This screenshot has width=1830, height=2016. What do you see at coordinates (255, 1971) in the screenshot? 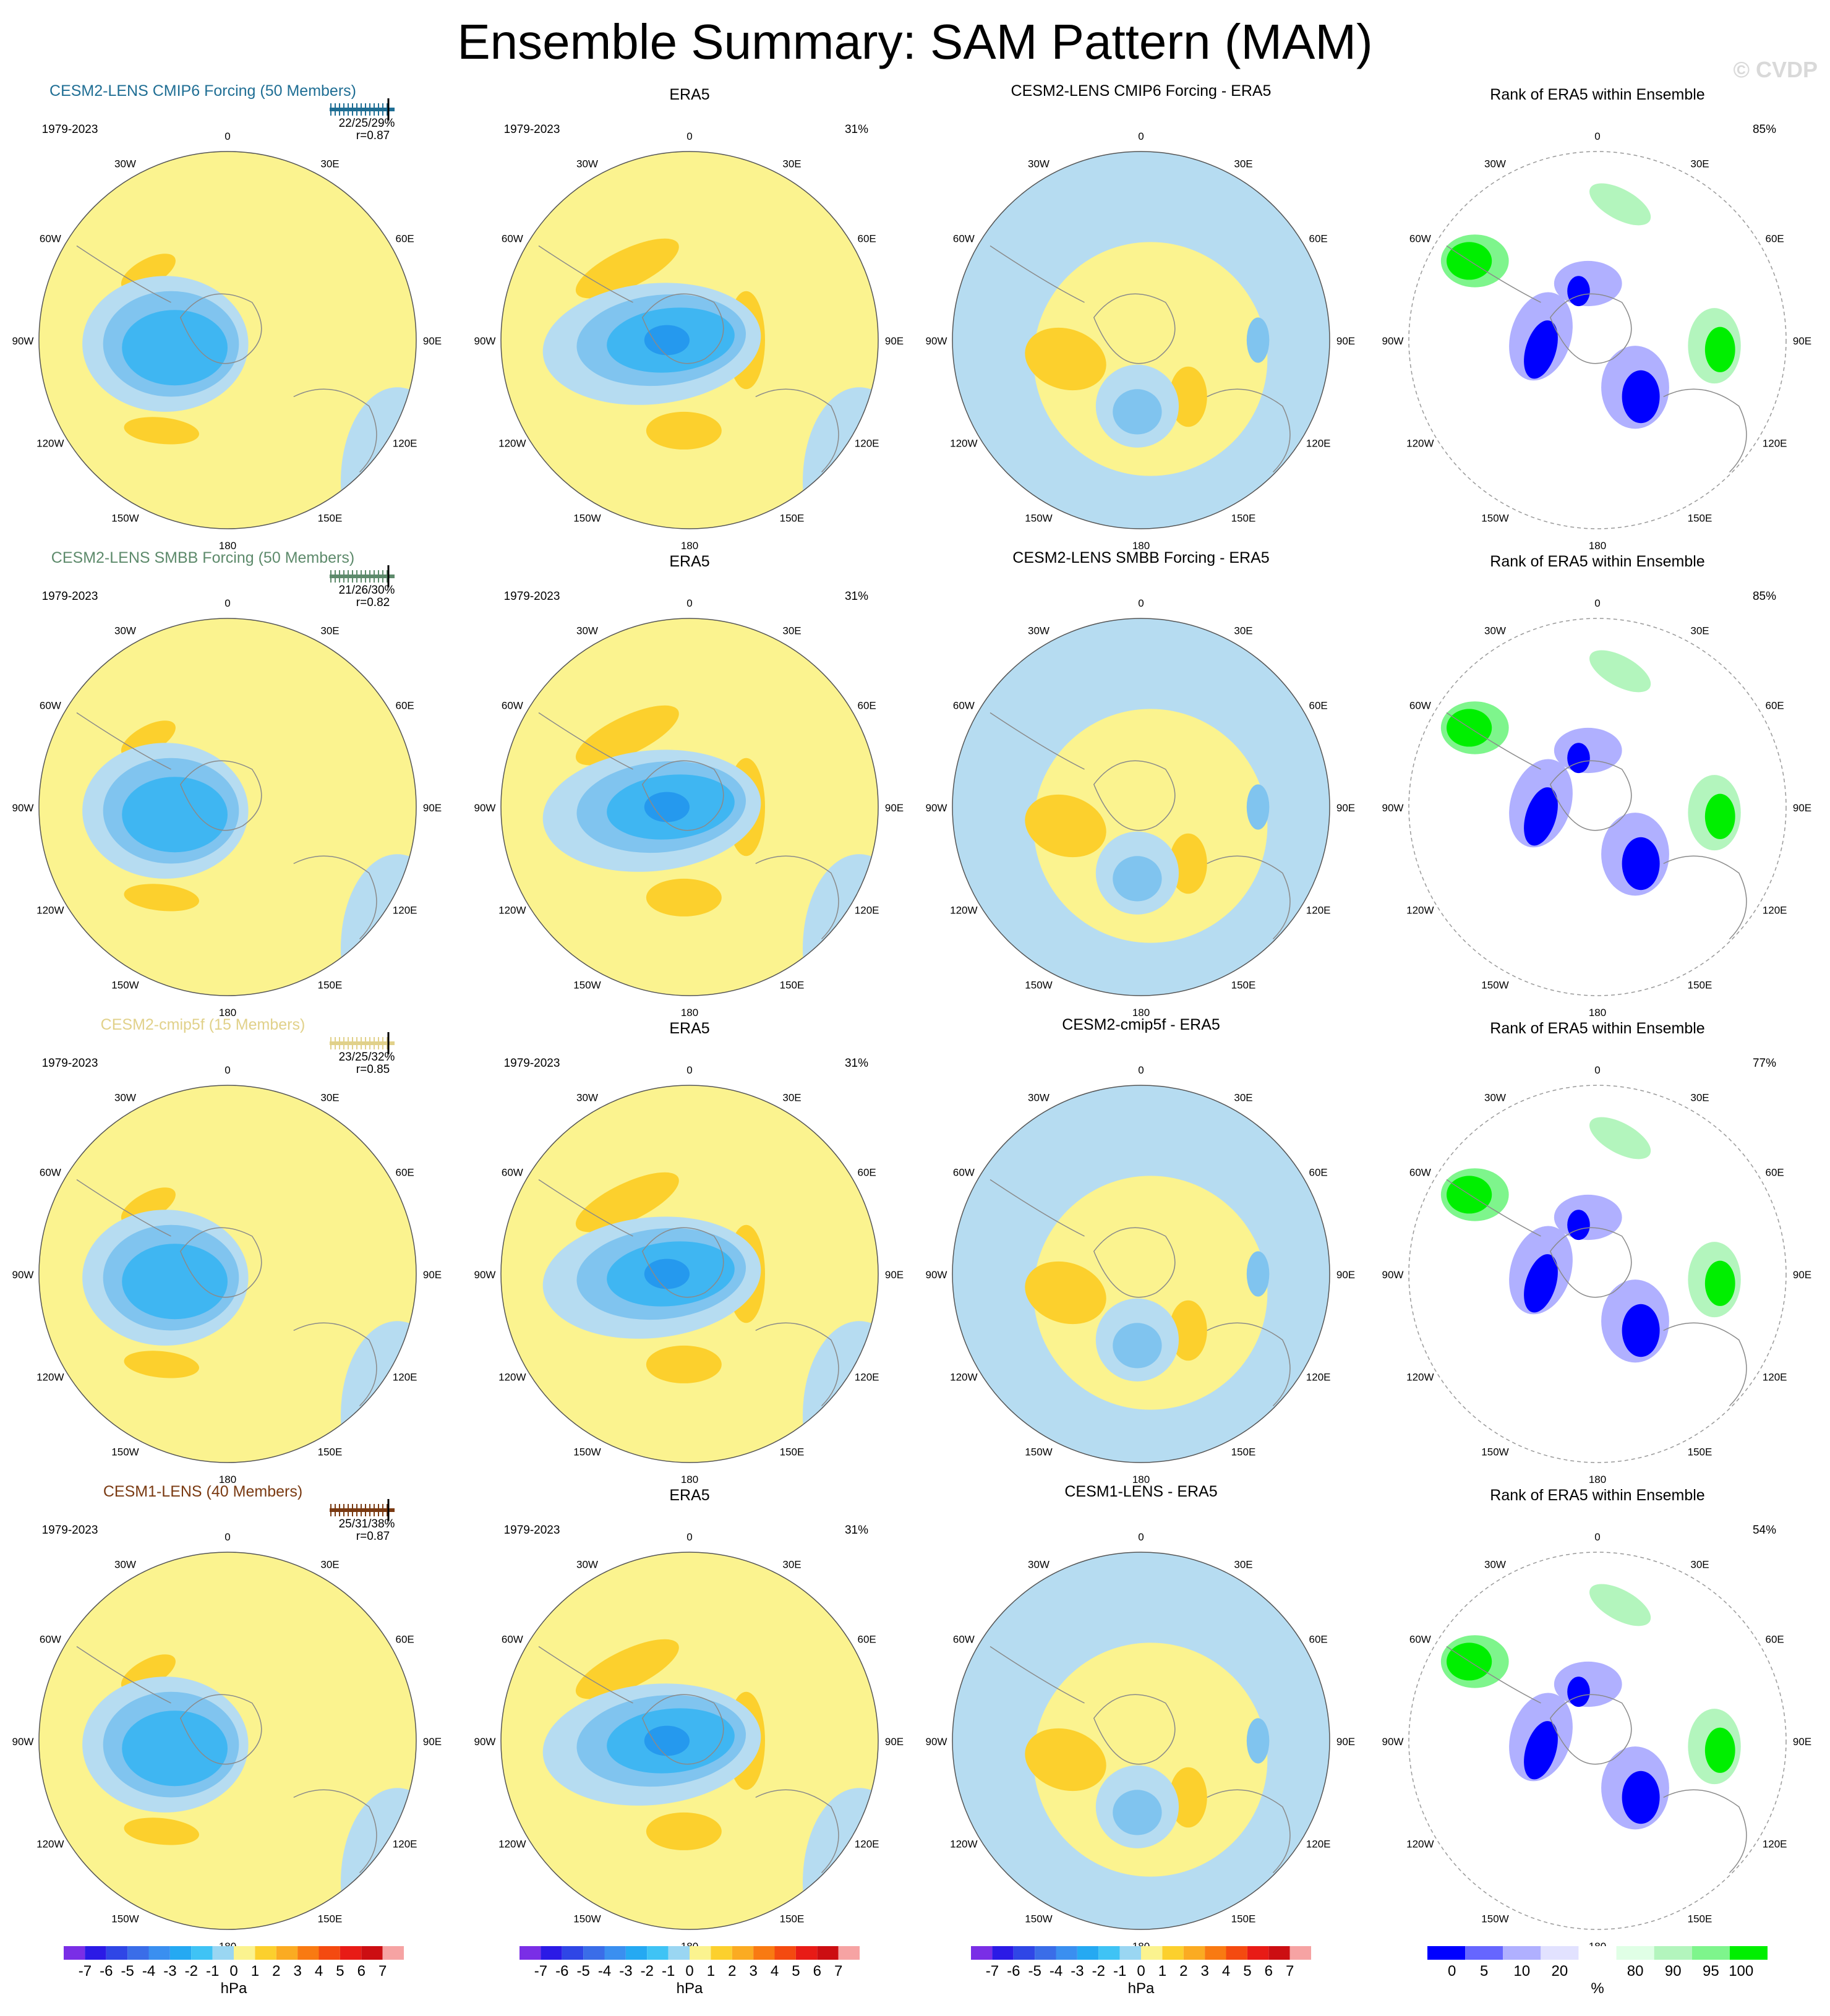
I see `colorbar-tick-label: 1` at bounding box center [255, 1971].